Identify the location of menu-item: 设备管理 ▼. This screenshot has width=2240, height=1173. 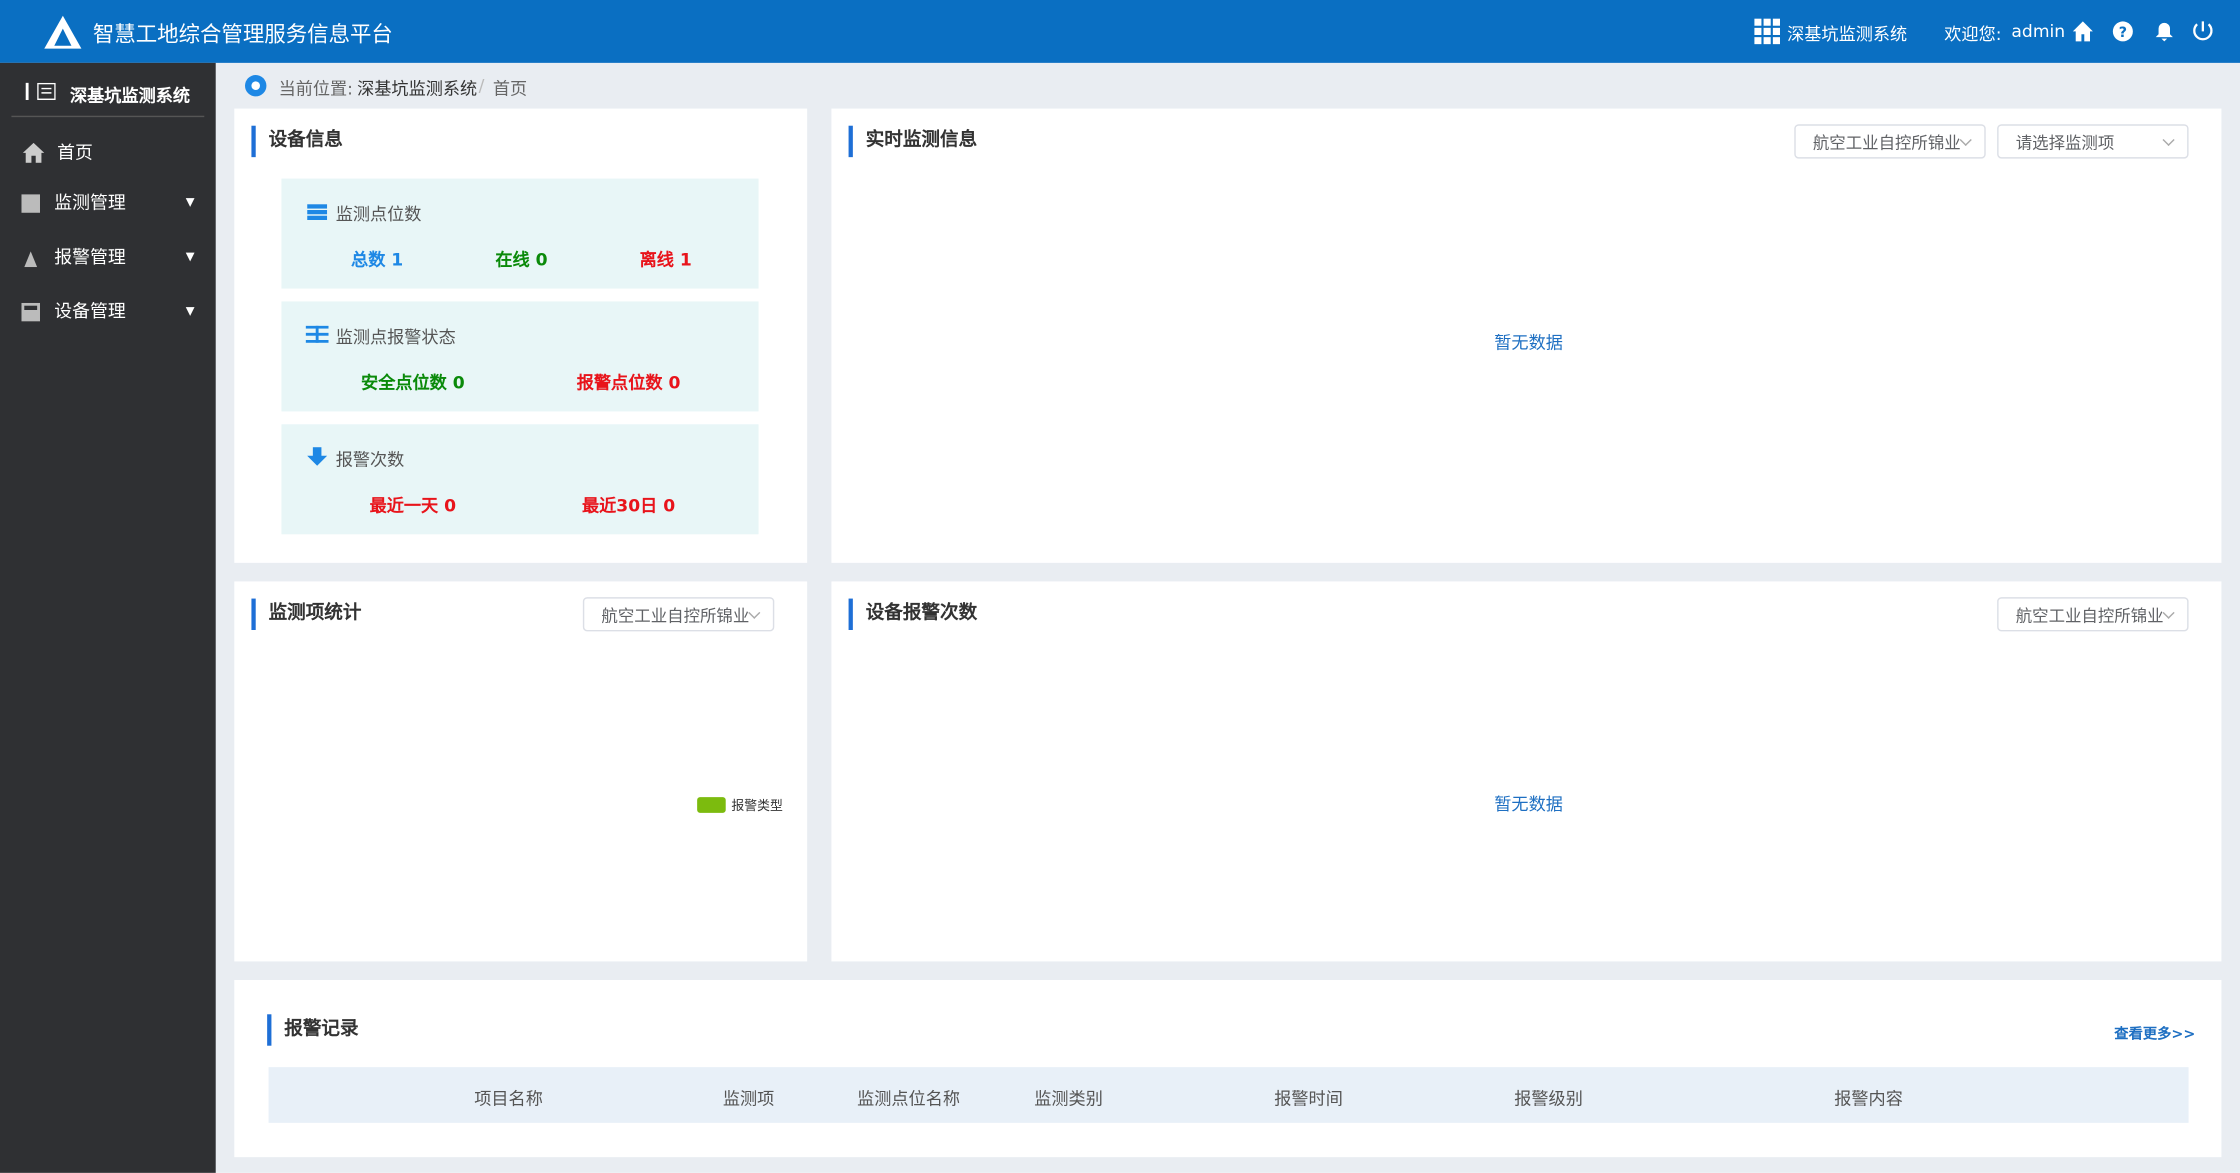
(108, 311).